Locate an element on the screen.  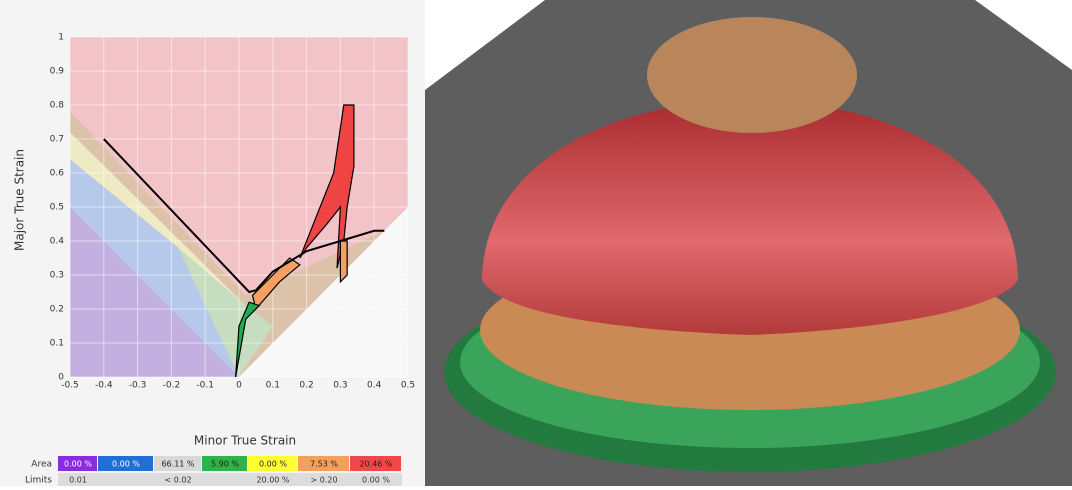
limit-value: > 0.20 is located at coordinates (323, 480).